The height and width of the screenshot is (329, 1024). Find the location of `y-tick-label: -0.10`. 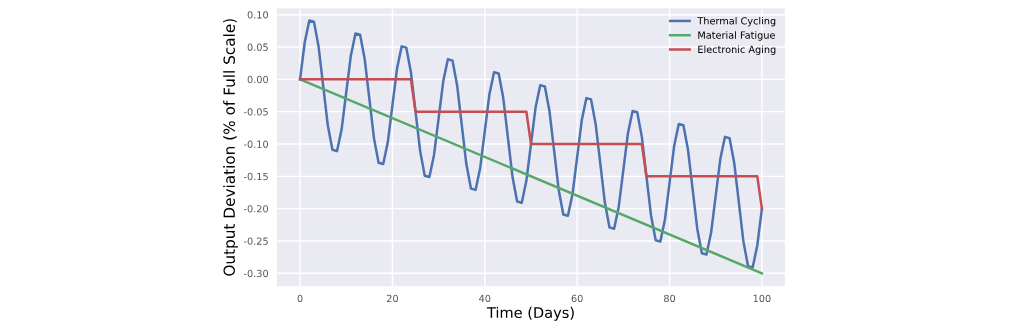

y-tick-label: -0.10 is located at coordinates (256, 144).